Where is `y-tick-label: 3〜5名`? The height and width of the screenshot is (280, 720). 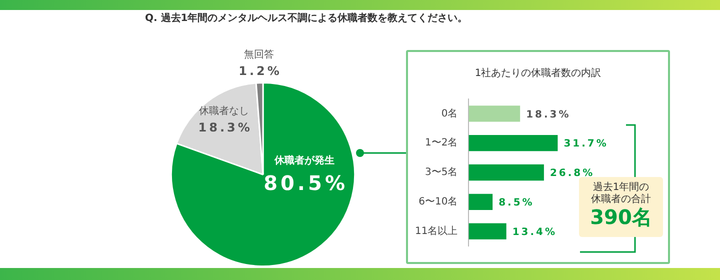 y-tick-label: 3〜5名 is located at coordinates (441, 172).